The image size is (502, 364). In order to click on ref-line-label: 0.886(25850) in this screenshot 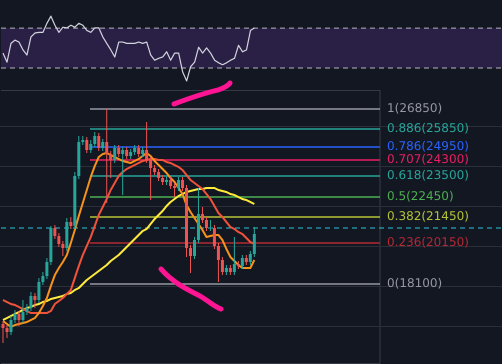, I will do `click(428, 128)`.